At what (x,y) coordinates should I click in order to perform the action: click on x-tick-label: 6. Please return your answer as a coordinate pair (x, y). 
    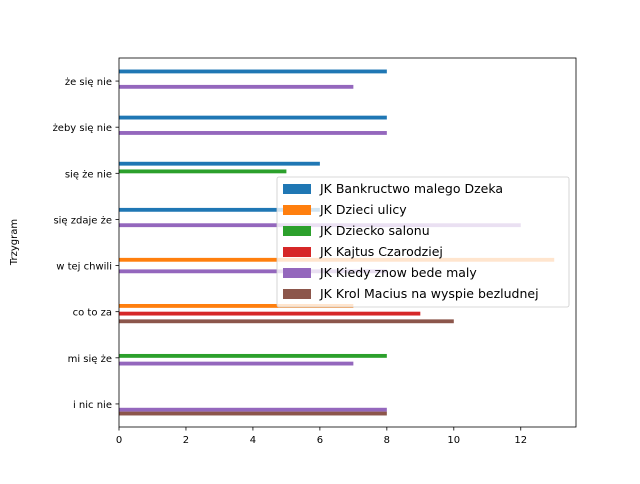
    Looking at the image, I should click on (320, 440).